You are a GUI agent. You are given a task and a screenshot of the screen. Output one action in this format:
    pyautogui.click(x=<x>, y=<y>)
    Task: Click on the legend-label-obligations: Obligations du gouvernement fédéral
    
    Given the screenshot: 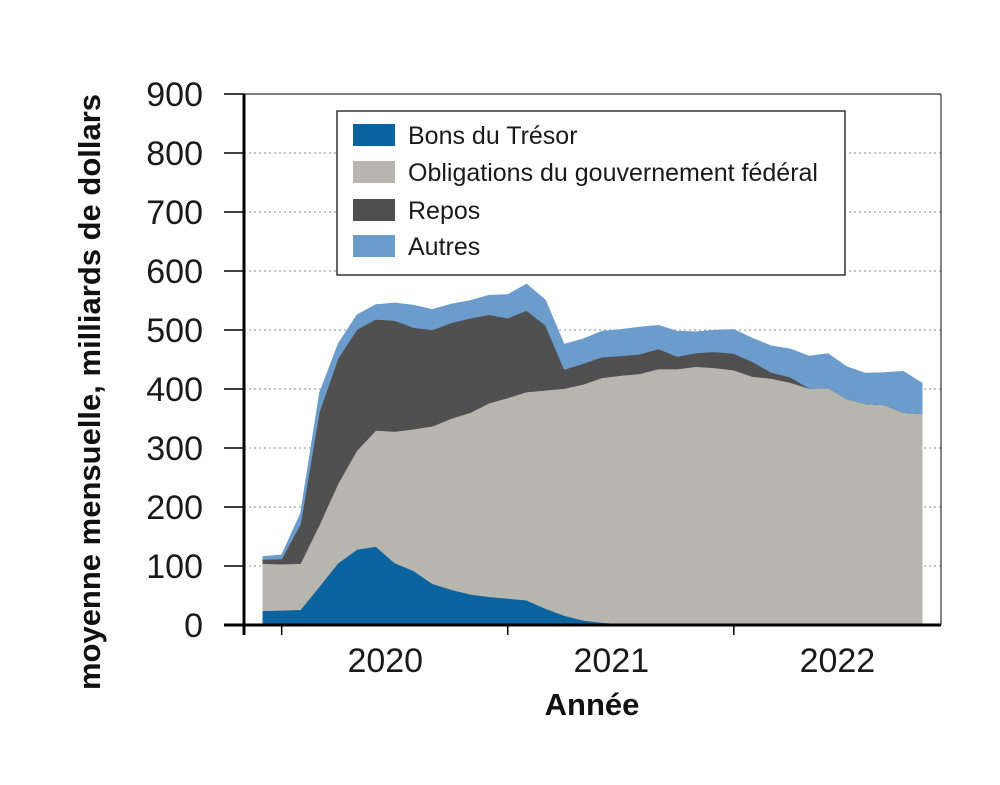 What is the action you would take?
    pyautogui.click(x=613, y=173)
    